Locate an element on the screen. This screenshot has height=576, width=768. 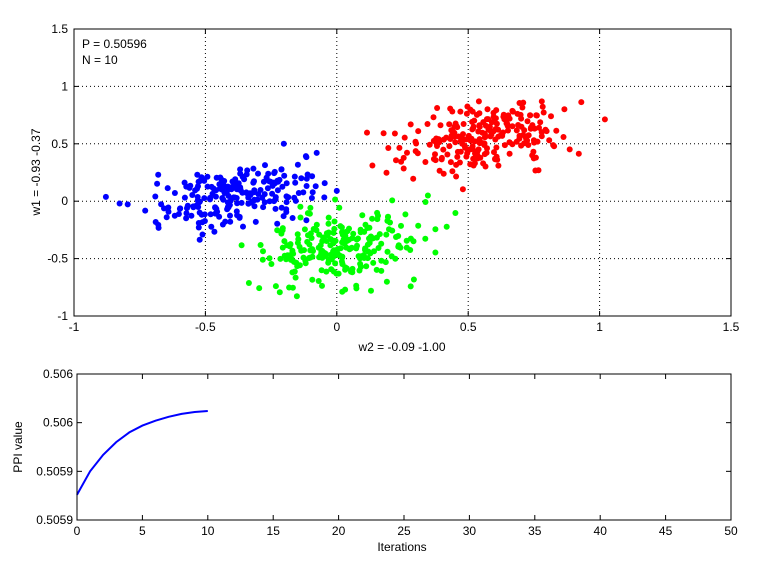
scatter-x-tick-label: 1 is located at coordinates (599, 327).